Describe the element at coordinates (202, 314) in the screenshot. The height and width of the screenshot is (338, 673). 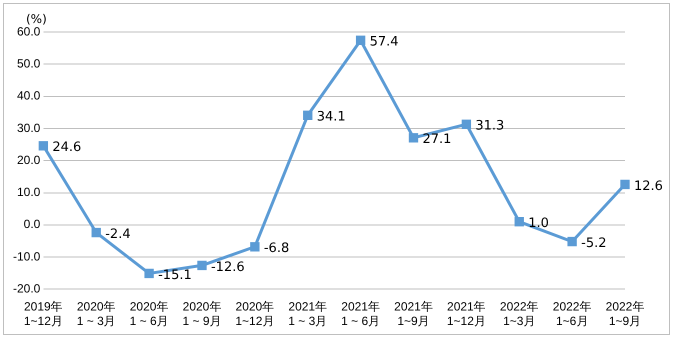
I see `x-tick-label: 2020年 1 ~ 9月` at that location.